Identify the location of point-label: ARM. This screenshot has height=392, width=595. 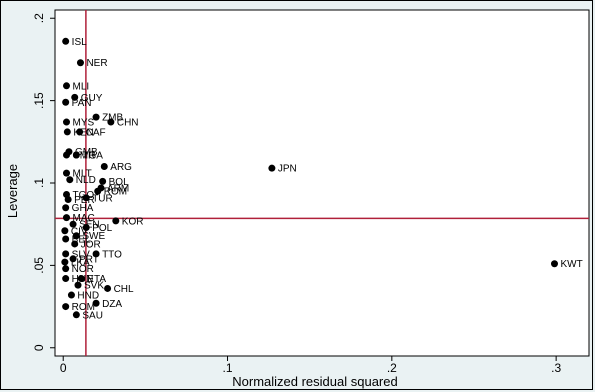
(118, 188).